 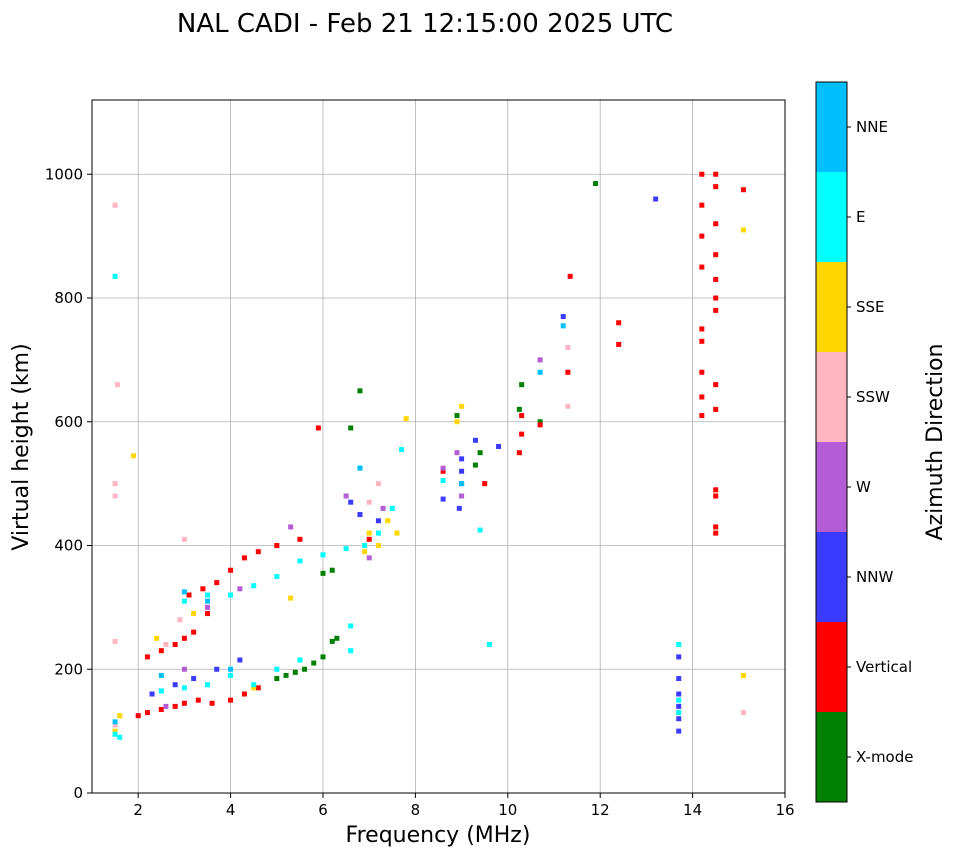 What do you see at coordinates (872, 127) in the screenshot?
I see `colorbar-tick-label: NNE` at bounding box center [872, 127].